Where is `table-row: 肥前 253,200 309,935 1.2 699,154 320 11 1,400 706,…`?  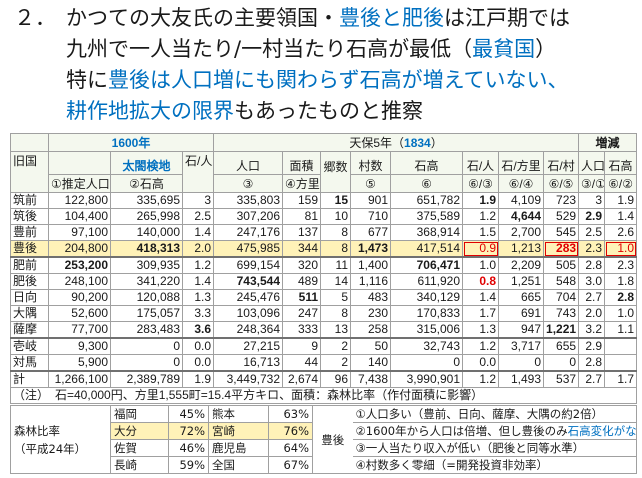 table-row: 肥前 253,200 309,935 1.2 699,154 320 11 1,400 706,… is located at coordinates (324, 265).